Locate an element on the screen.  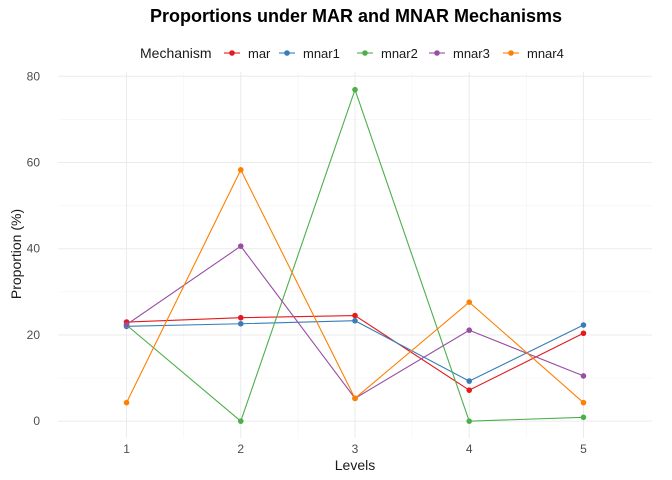
legend-item-mnar1: mnar1 is located at coordinates (309, 53).